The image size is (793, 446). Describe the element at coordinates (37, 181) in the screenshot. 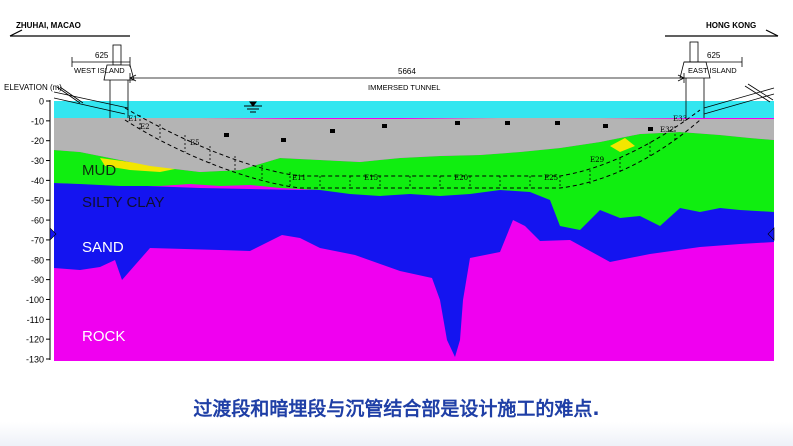

I see `elevation-tick-label: -40` at that location.